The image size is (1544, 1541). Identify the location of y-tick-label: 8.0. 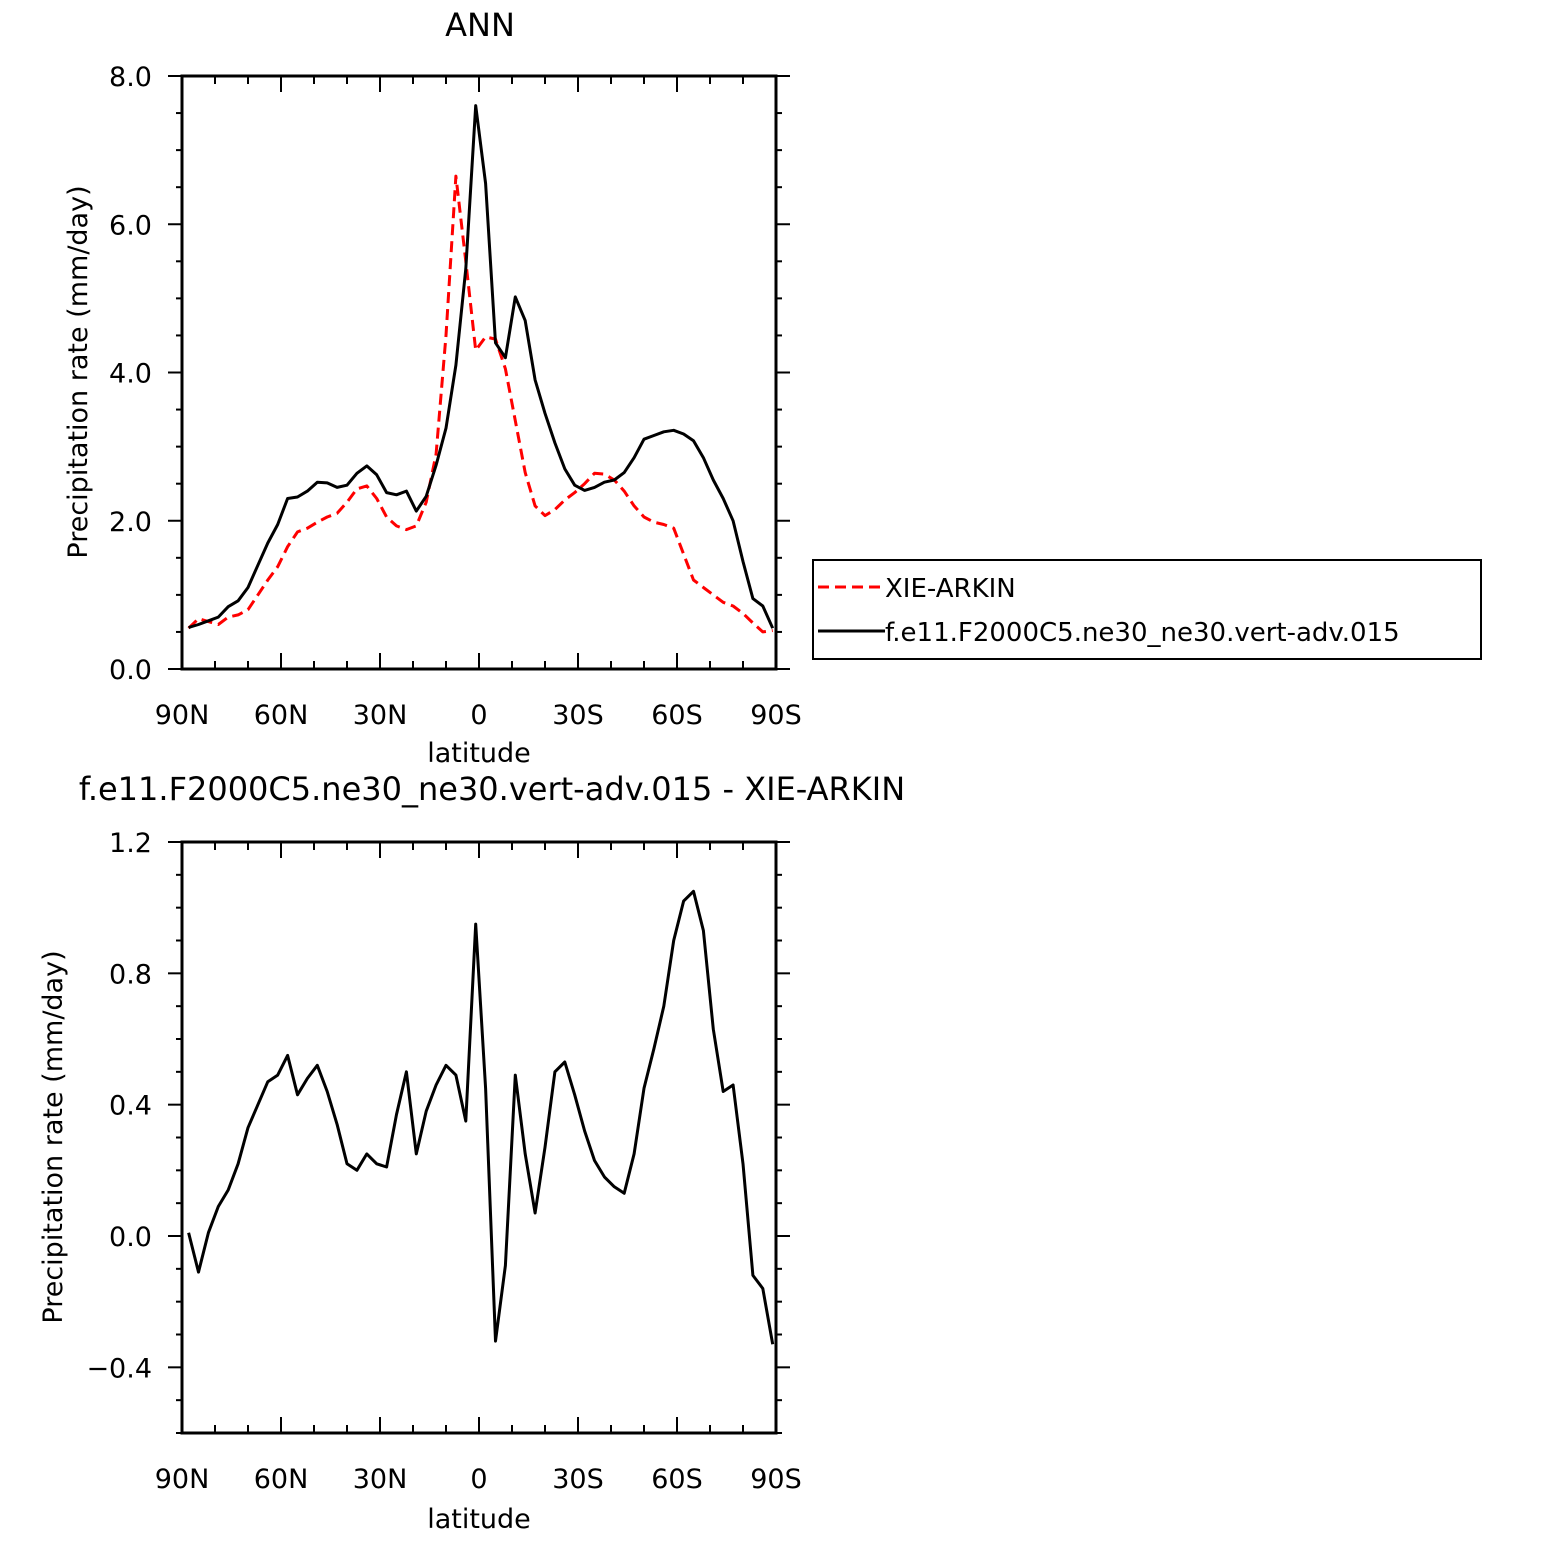
(130, 77).